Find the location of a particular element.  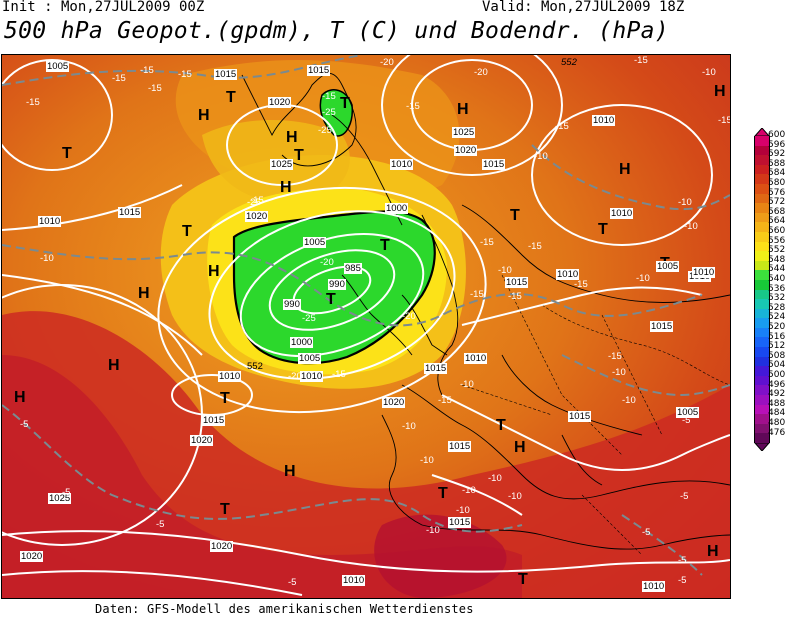

isobar-label: 990 is located at coordinates (337, 284).